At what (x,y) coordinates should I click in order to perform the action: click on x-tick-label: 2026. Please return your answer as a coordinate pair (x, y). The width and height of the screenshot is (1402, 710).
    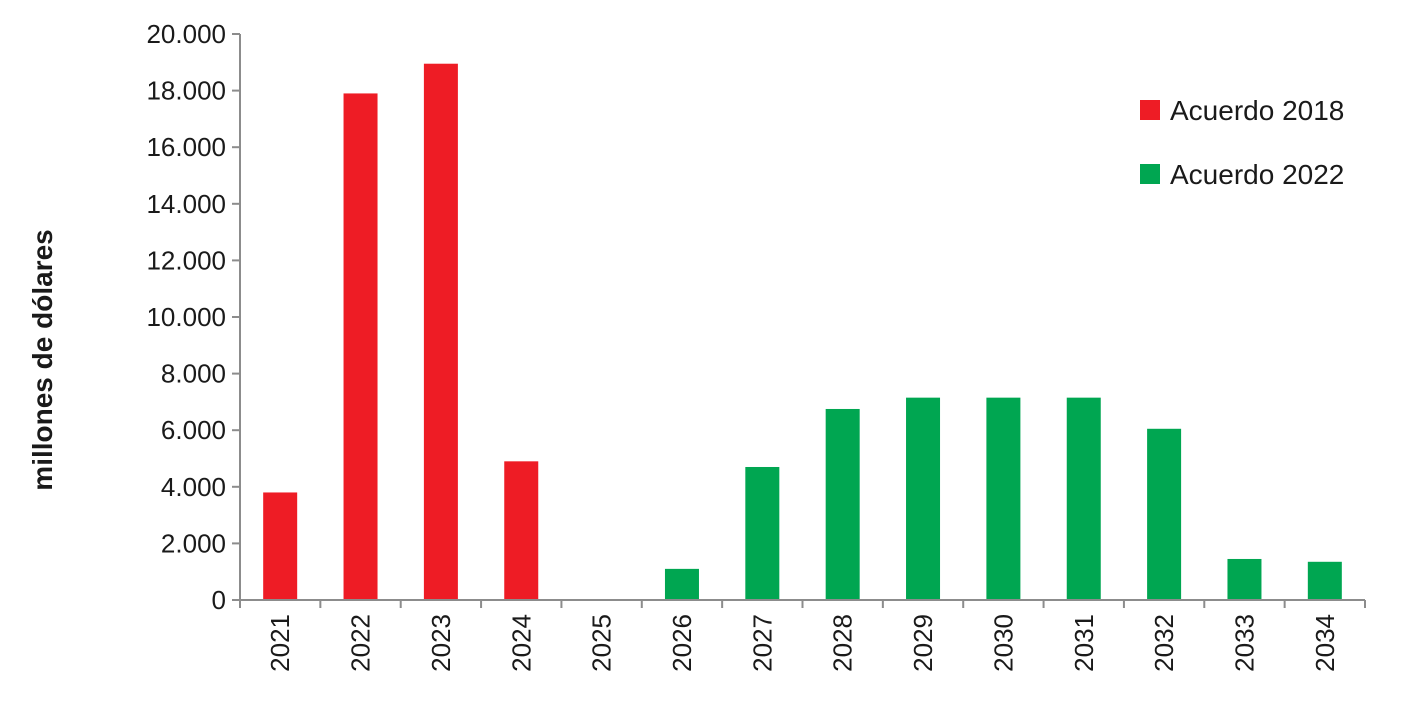
    Looking at the image, I should click on (682, 643).